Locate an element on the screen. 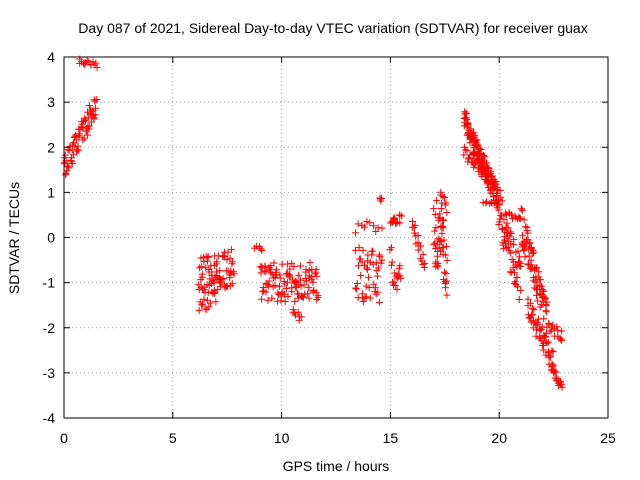  x-tick-label: 10 is located at coordinates (282, 438).